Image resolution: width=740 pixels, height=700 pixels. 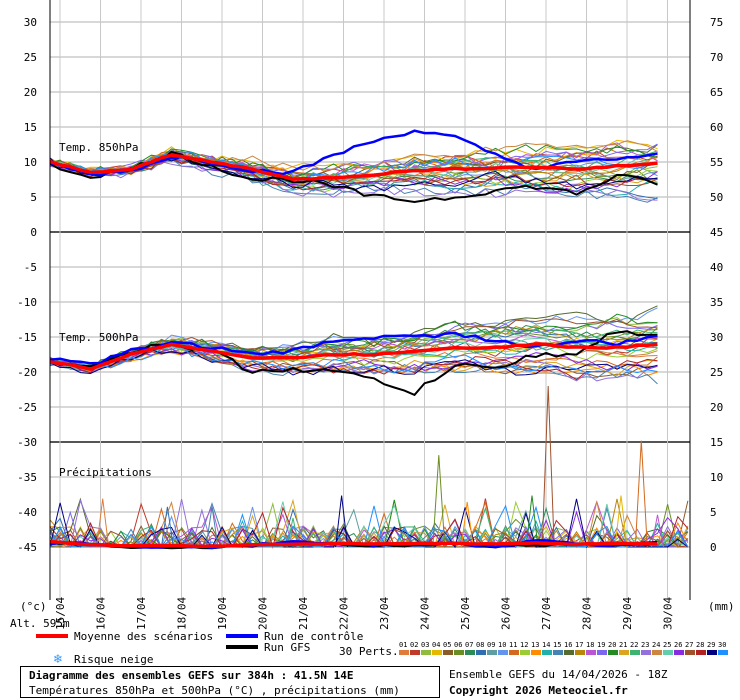 What do you see at coordinates (33, 197) in the screenshot?
I see `left-tick-label: 5` at bounding box center [33, 197].